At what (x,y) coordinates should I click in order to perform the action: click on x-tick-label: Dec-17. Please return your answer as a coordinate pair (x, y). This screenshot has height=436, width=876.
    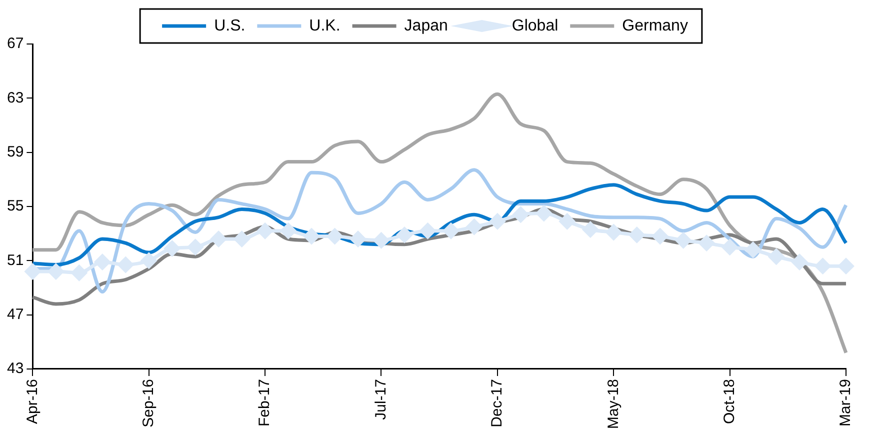
    Looking at the image, I should click on (497, 403).